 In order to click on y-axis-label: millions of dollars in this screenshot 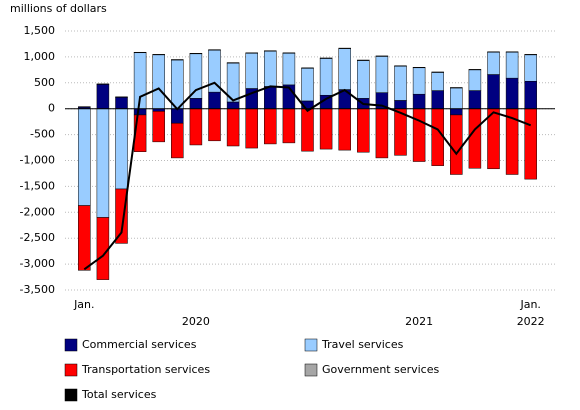, I will do `click(58, 8)`.